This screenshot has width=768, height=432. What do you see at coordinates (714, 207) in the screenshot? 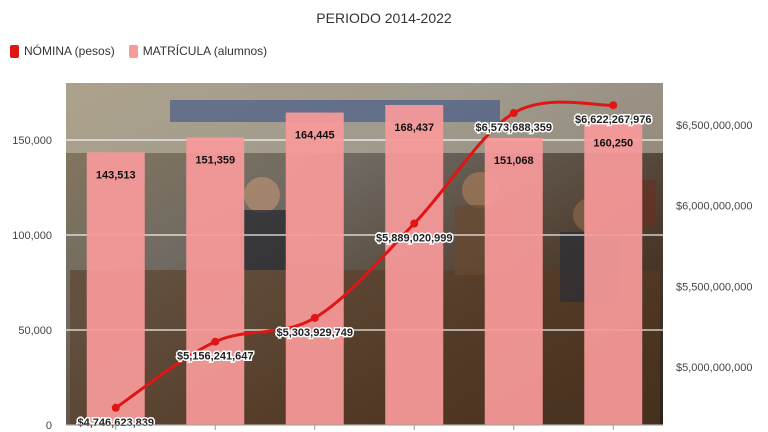
I see `y-right-tick-label: $6,000,000,000` at bounding box center [714, 207].